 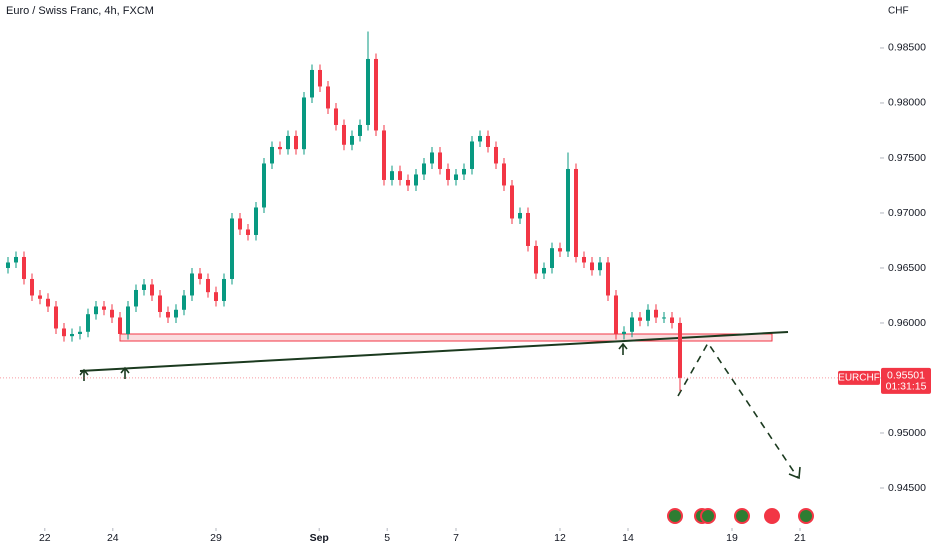 What do you see at coordinates (216, 538) in the screenshot?
I see `x-tick-label: 29` at bounding box center [216, 538].